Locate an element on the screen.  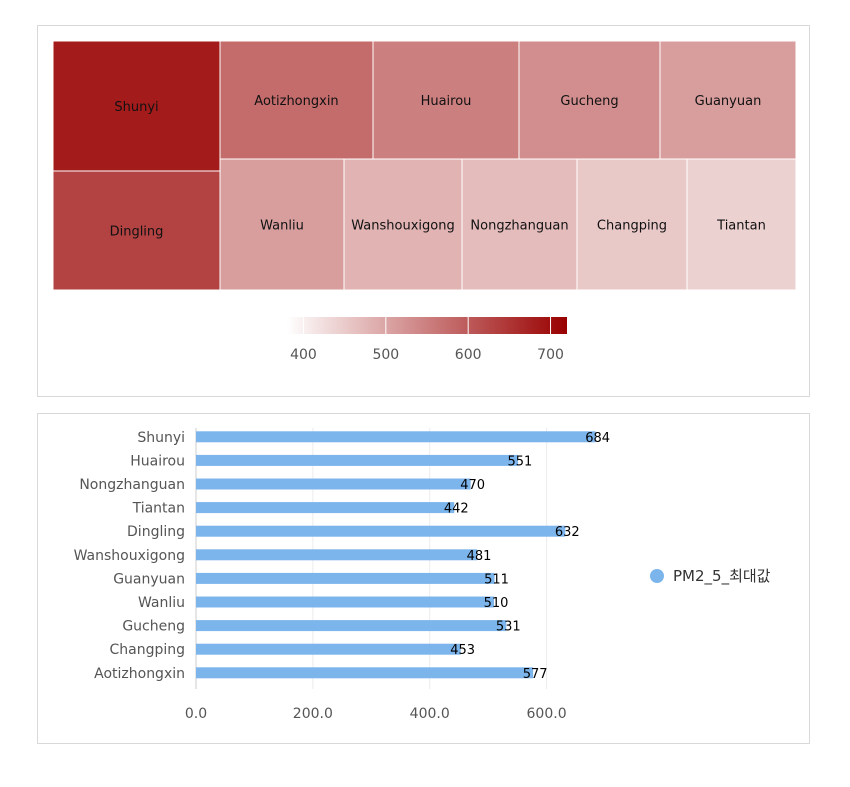
x-tick-label: 200.0 is located at coordinates (313, 714).